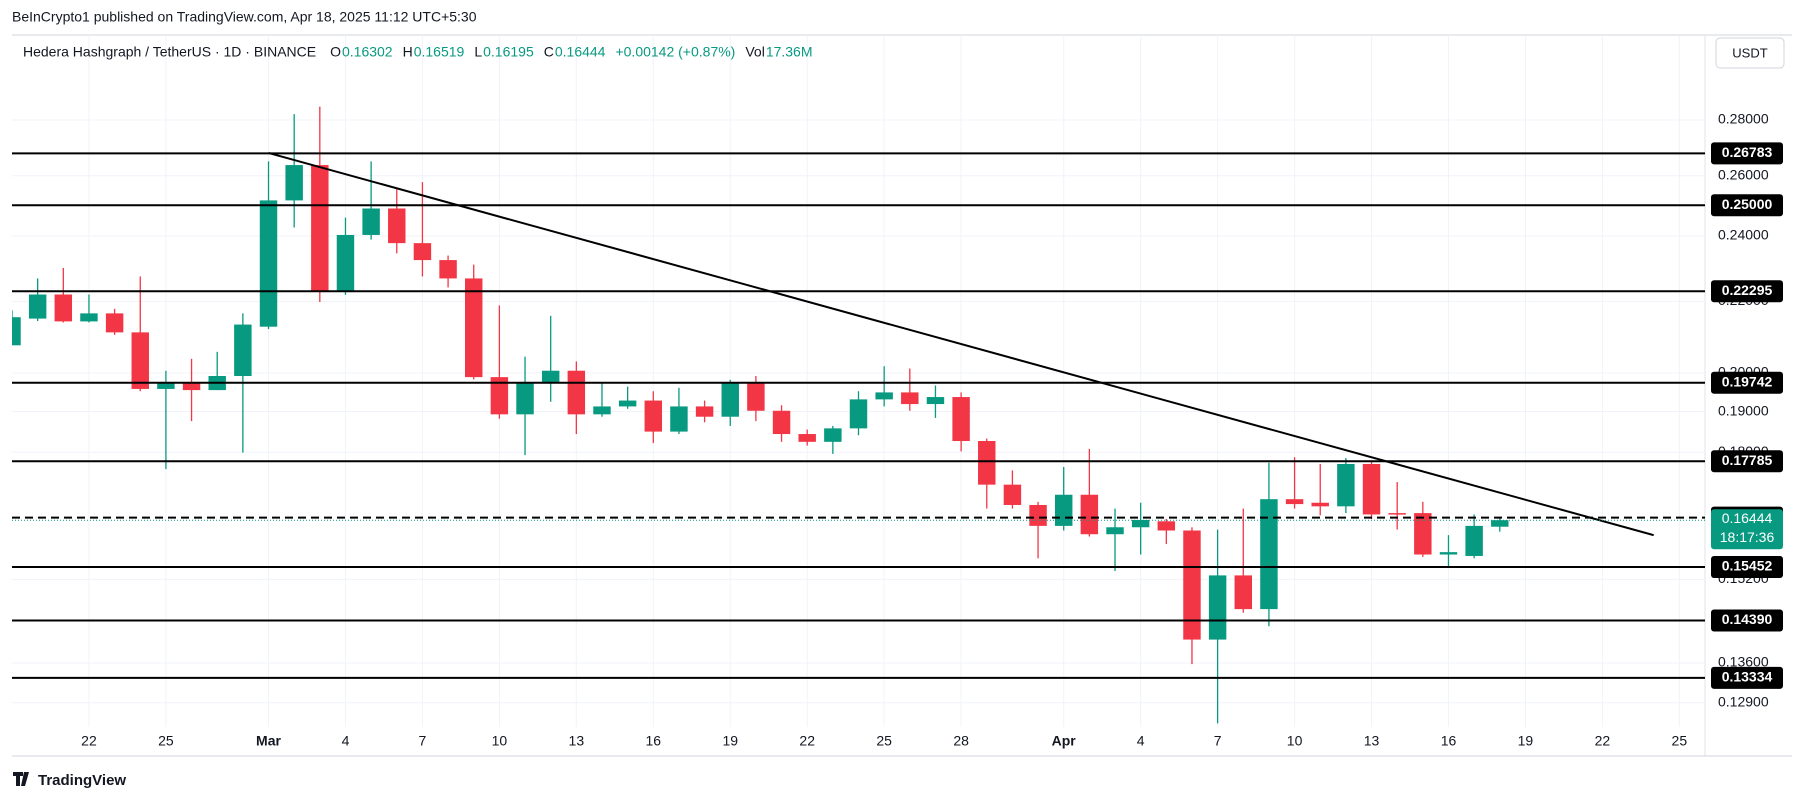  I want to click on last-price-label: 0.16444, so click(1747, 518).